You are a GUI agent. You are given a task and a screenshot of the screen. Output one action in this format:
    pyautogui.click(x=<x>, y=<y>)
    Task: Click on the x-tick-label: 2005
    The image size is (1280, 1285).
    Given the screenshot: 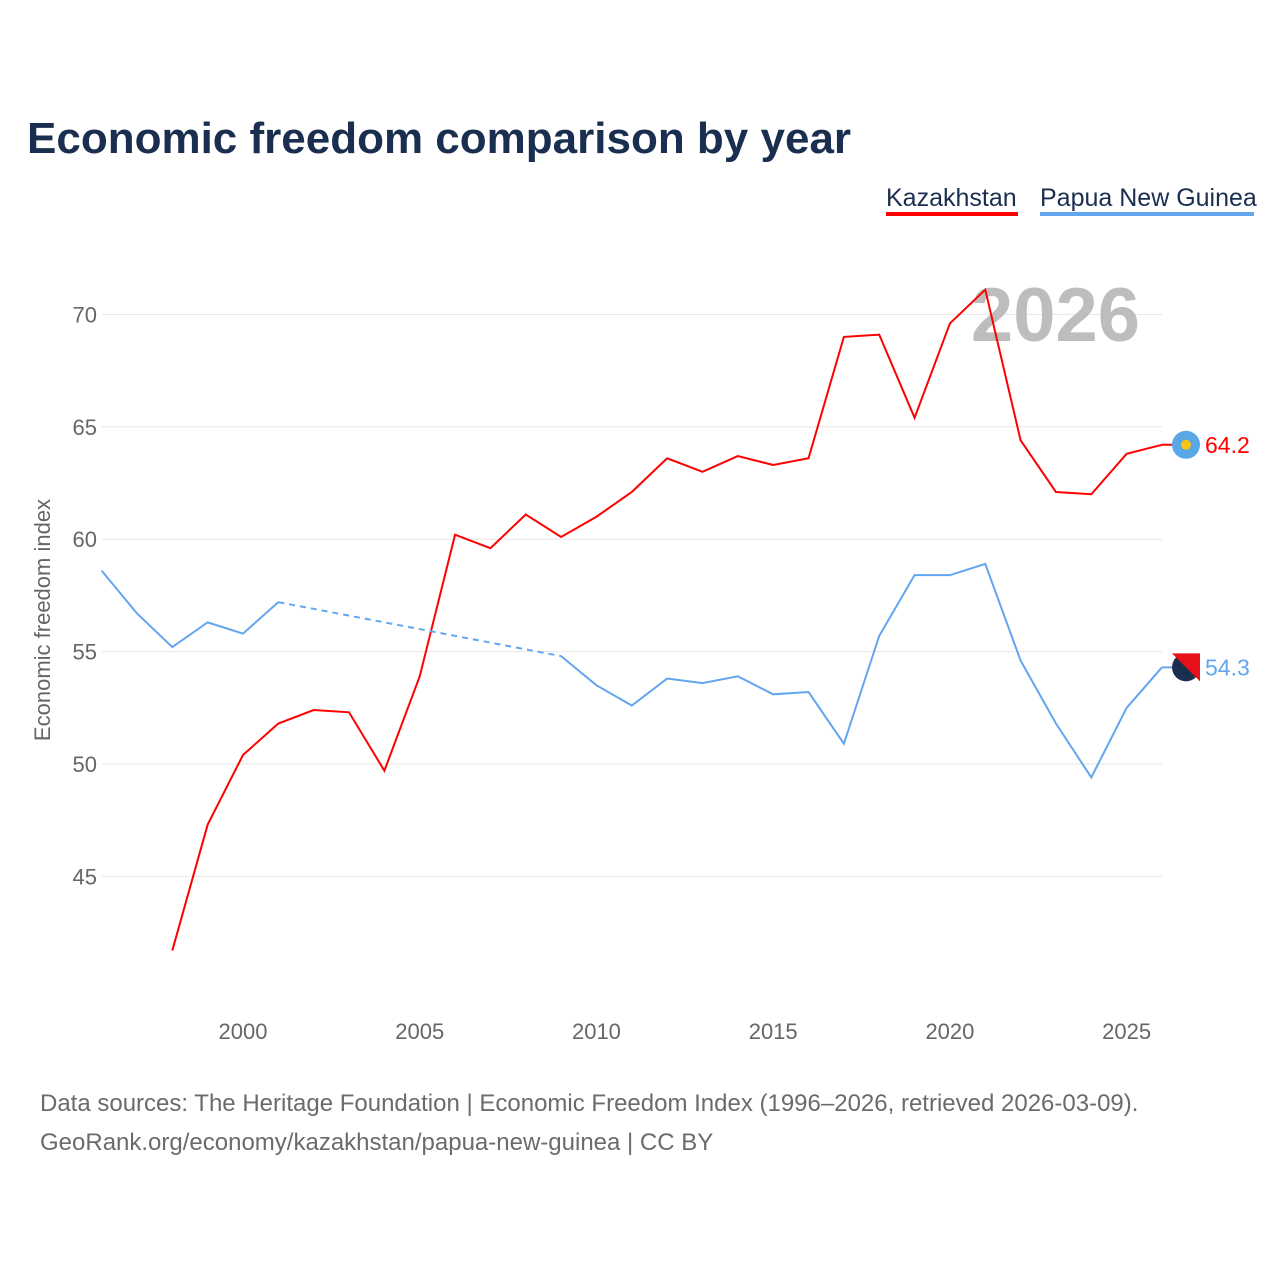 What is the action you would take?
    pyautogui.click(x=419, y=1031)
    